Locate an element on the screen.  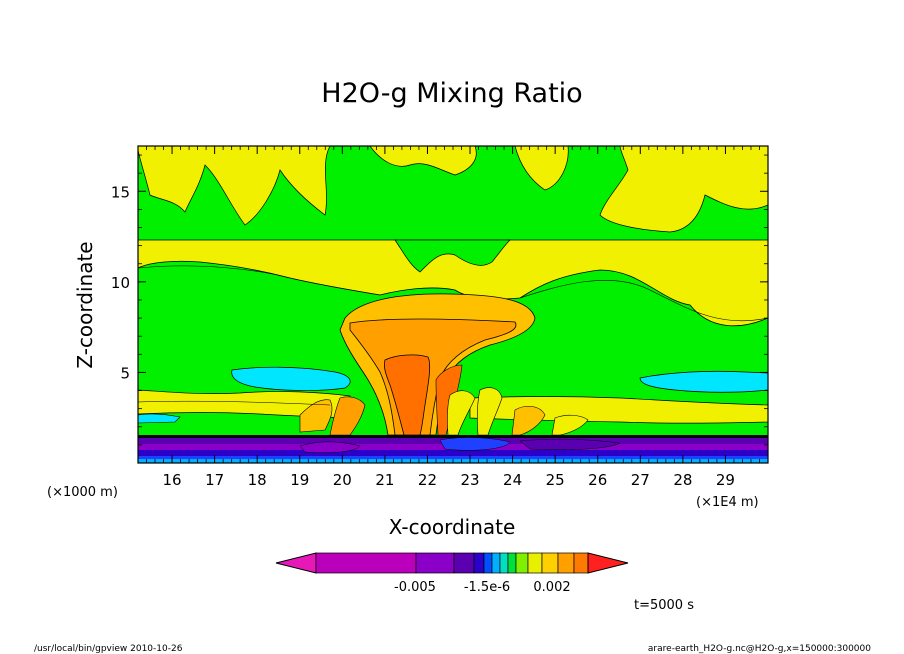
contour-line-c is located at coordinates (234, 403).